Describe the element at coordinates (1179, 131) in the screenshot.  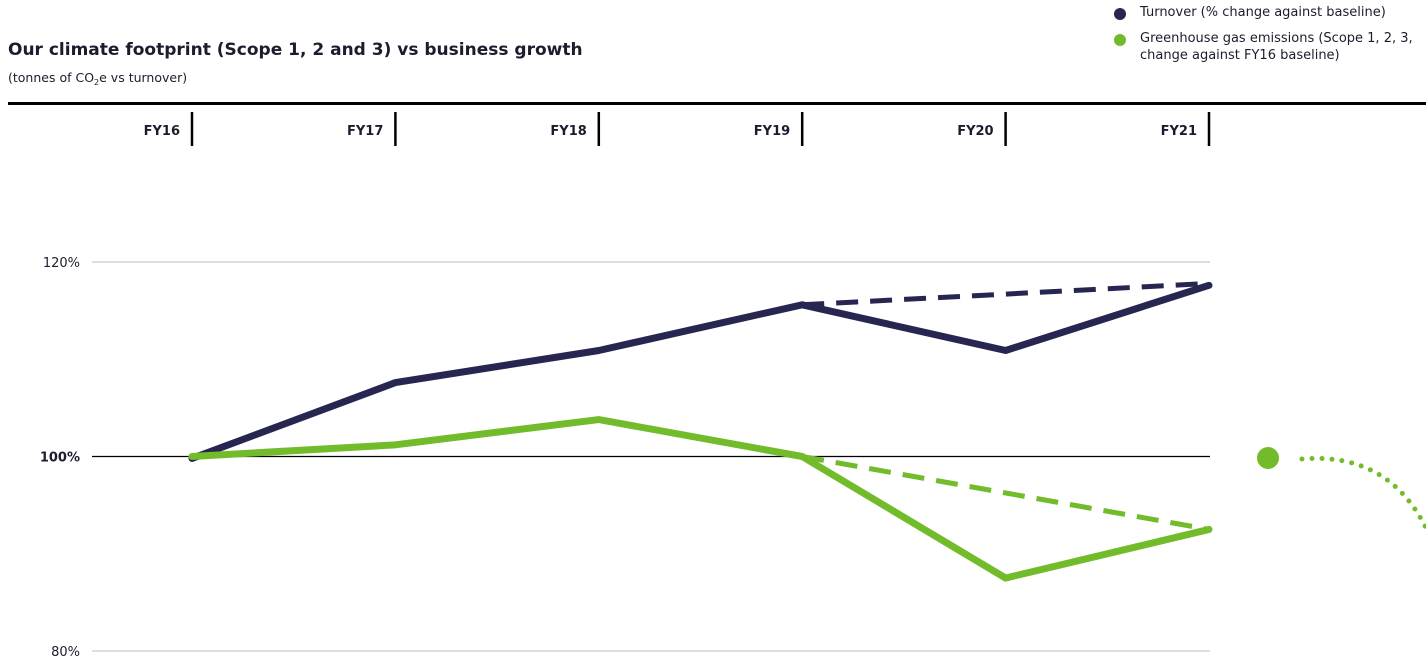
I see `x-tick-label-fy21: FY21` at that location.